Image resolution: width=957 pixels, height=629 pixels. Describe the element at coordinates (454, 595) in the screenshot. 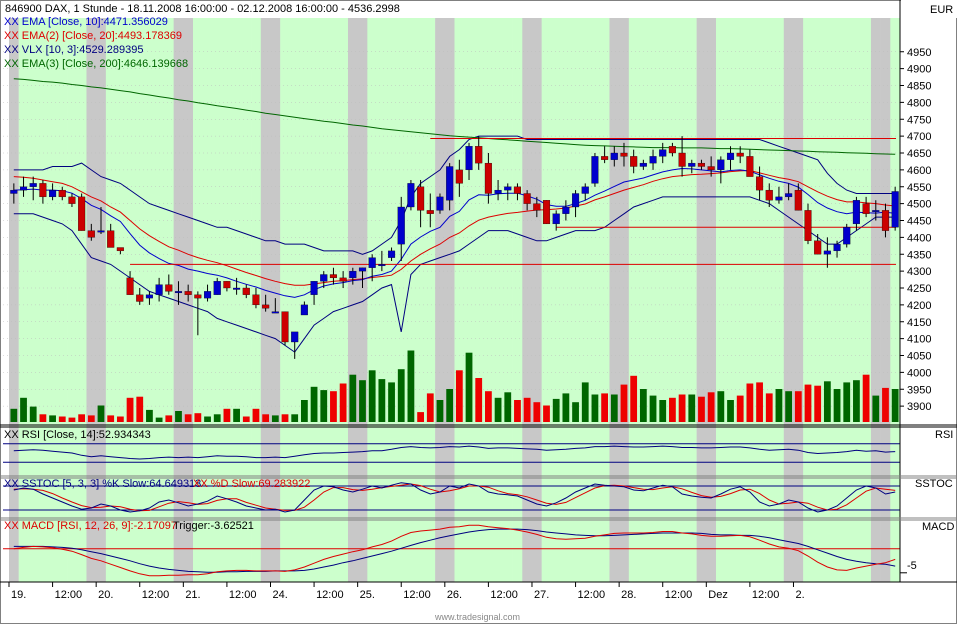

I see `time-tick-label: 26.` at that location.